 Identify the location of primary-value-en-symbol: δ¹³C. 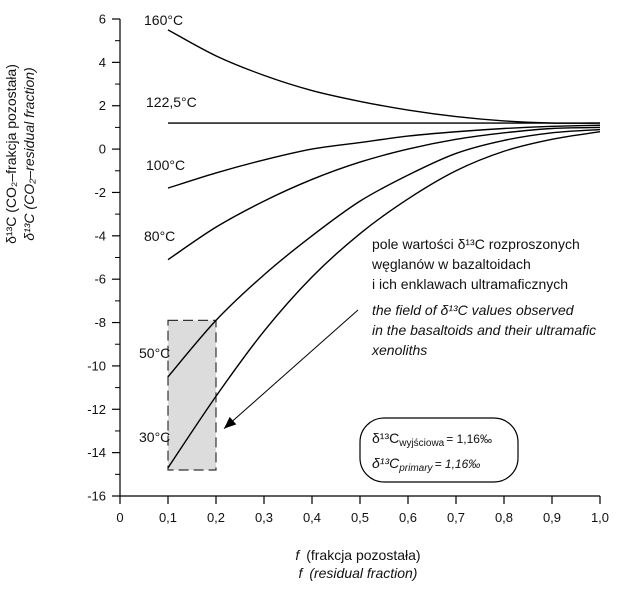
(386, 463).